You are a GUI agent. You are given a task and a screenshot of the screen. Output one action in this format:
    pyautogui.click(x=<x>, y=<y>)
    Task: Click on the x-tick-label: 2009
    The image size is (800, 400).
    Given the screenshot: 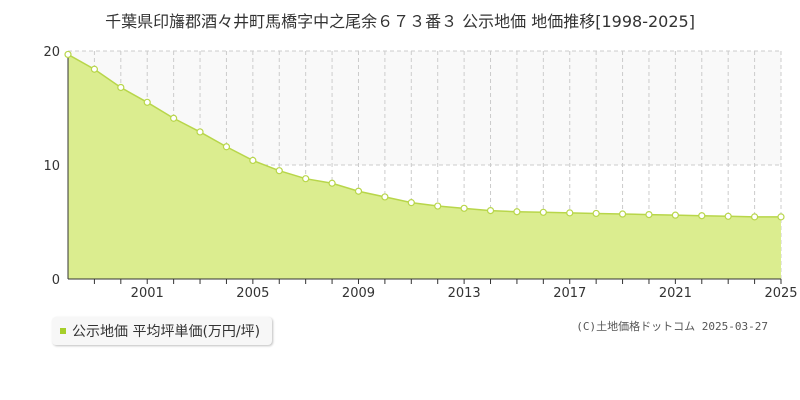 What is the action you would take?
    pyautogui.click(x=358, y=293)
    